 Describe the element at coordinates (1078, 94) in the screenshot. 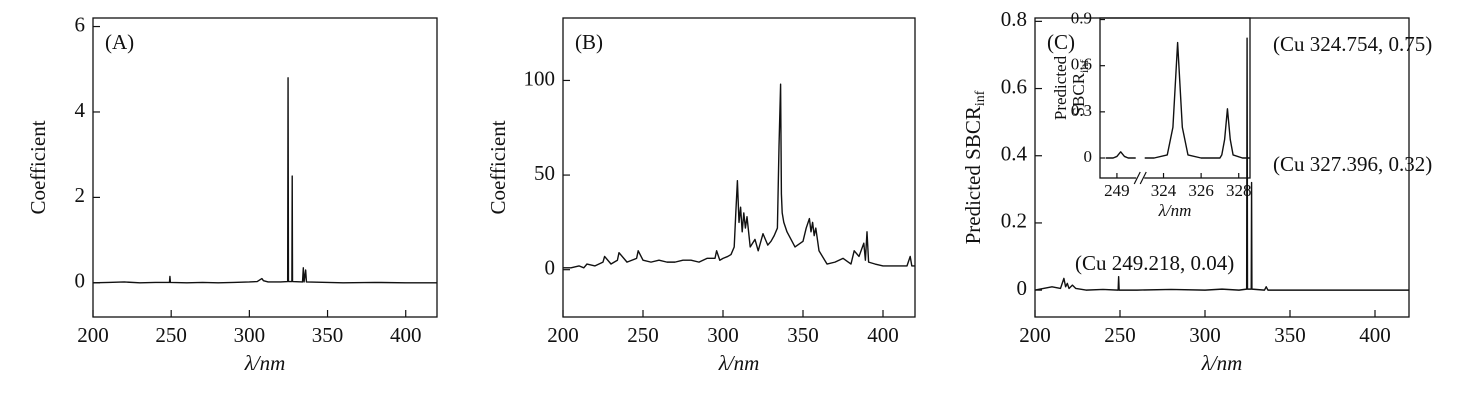

I see `y-axis-label-text: SBCR` at that location.